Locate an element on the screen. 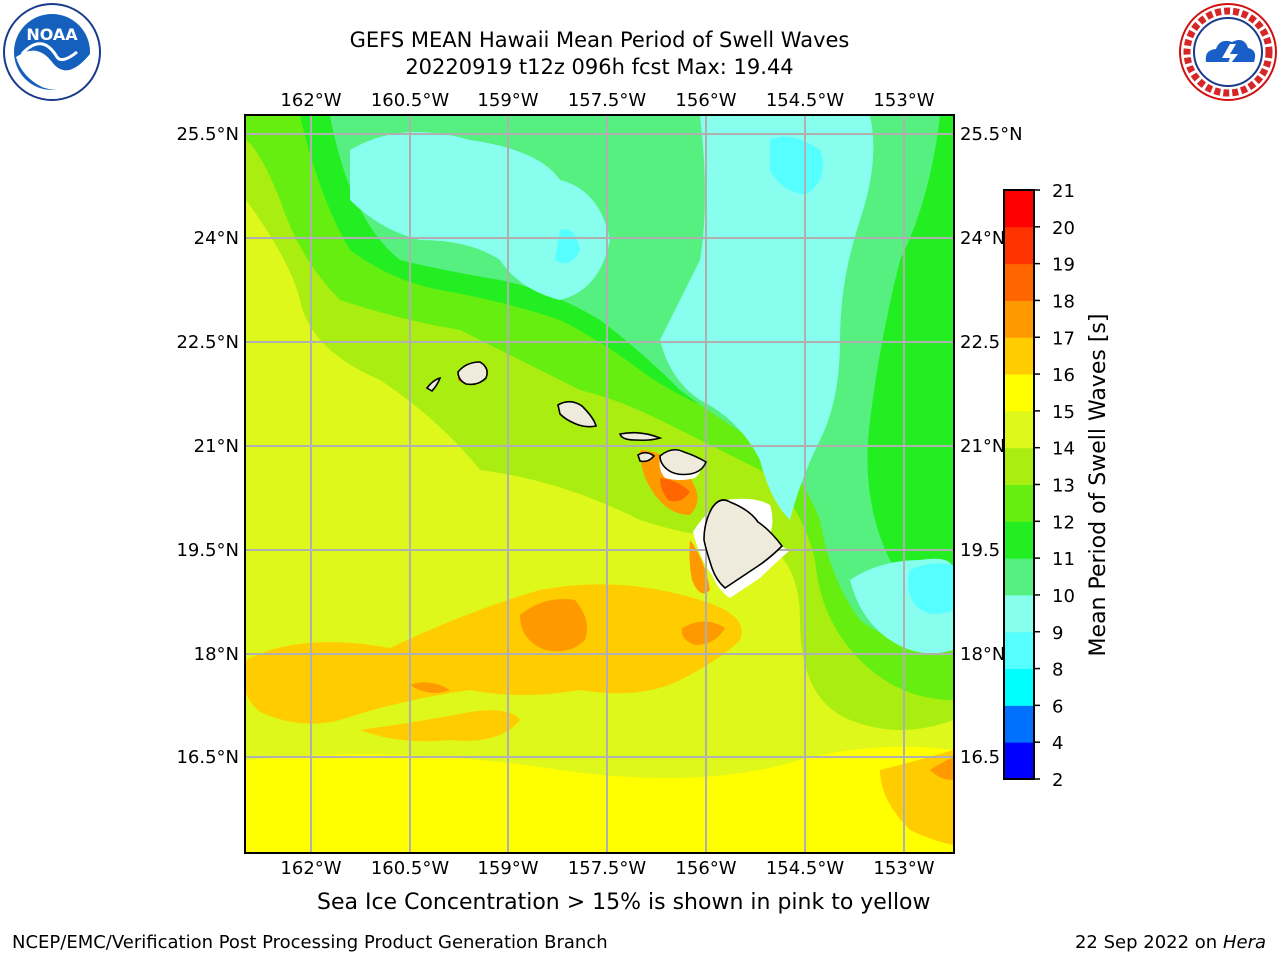  colorbar-label: 11 is located at coordinates (1063, 559).